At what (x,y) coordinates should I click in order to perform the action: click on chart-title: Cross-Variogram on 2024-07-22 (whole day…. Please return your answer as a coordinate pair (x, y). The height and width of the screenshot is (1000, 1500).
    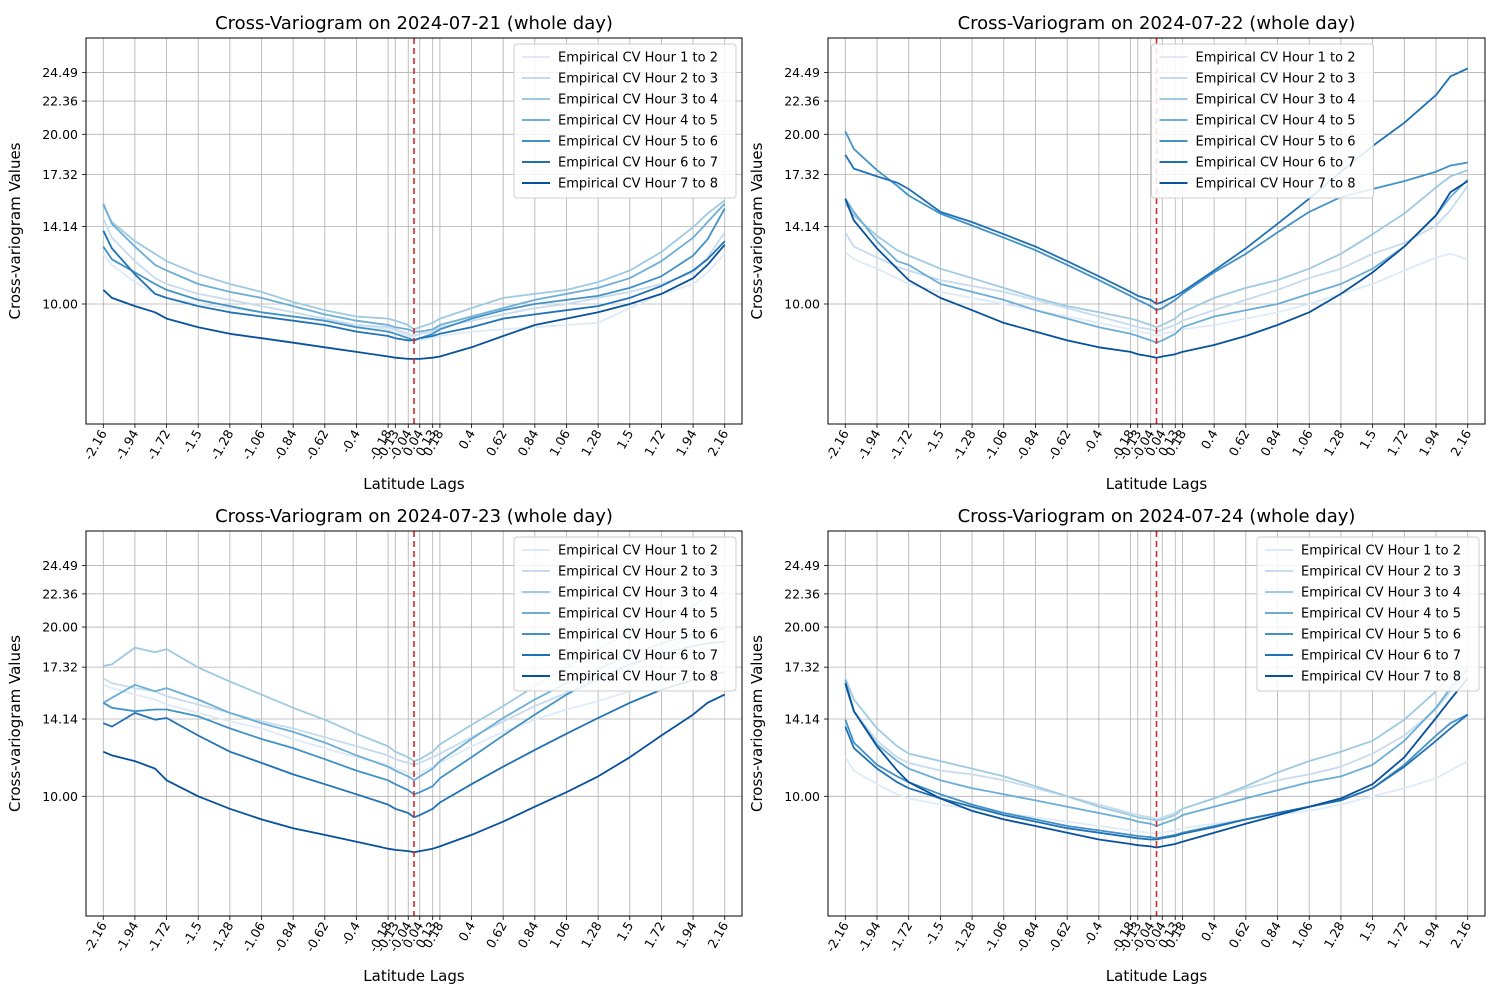
    Looking at the image, I should click on (1157, 23).